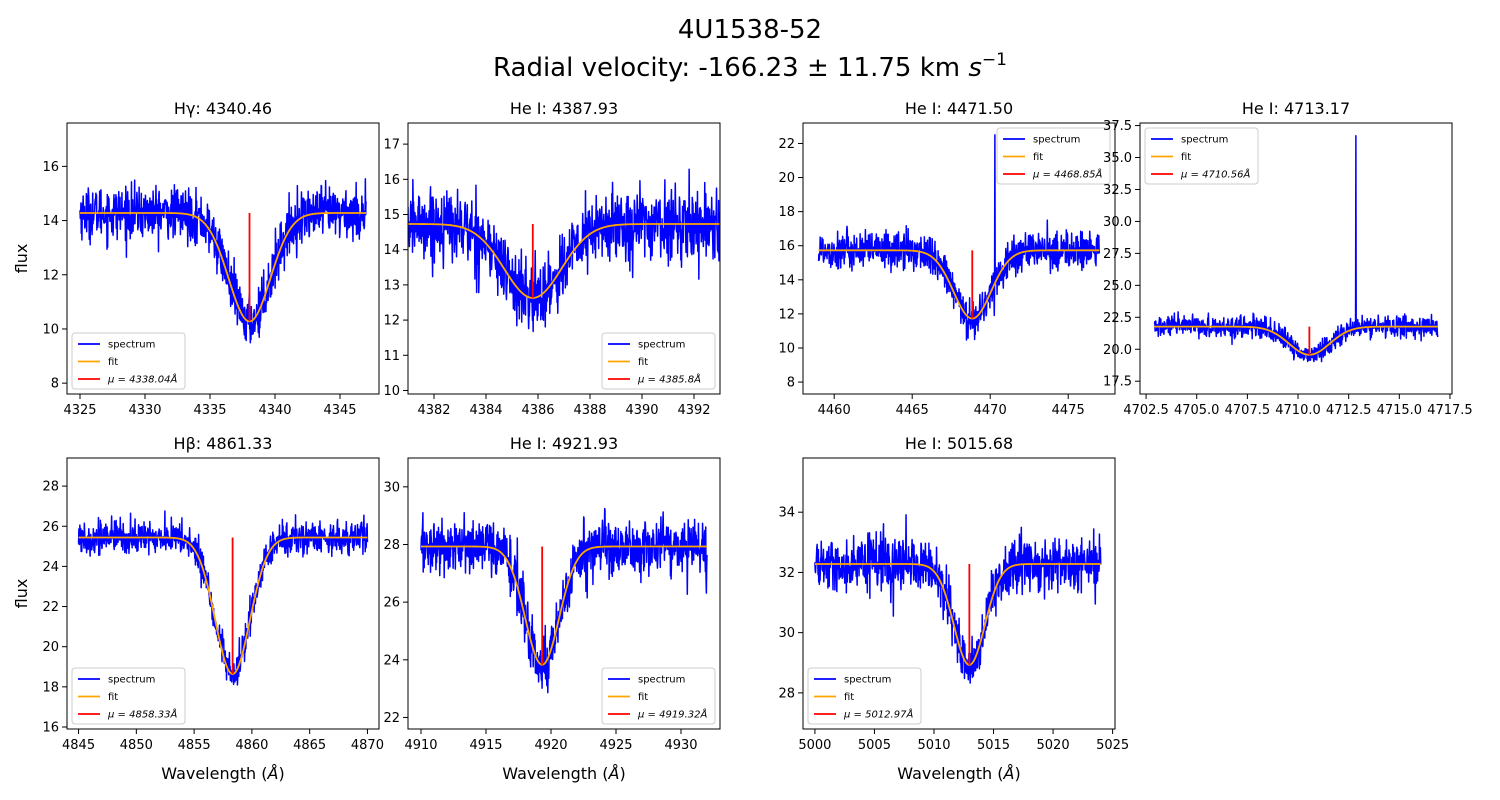 This screenshot has width=1500, height=800. Describe the element at coordinates (680, 745) in the screenshot. I see `x-tick-label: 4930` at that location.